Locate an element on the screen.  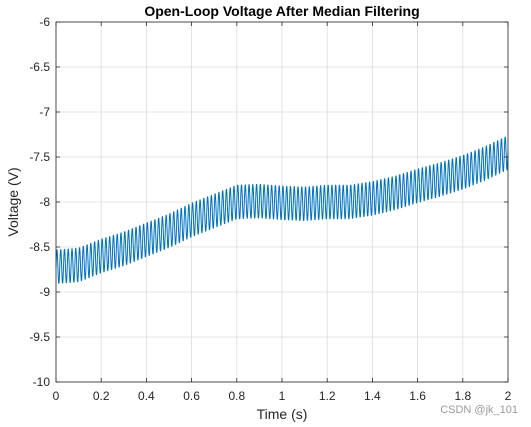
y-tick-label: -8.5 is located at coordinates (39, 247).